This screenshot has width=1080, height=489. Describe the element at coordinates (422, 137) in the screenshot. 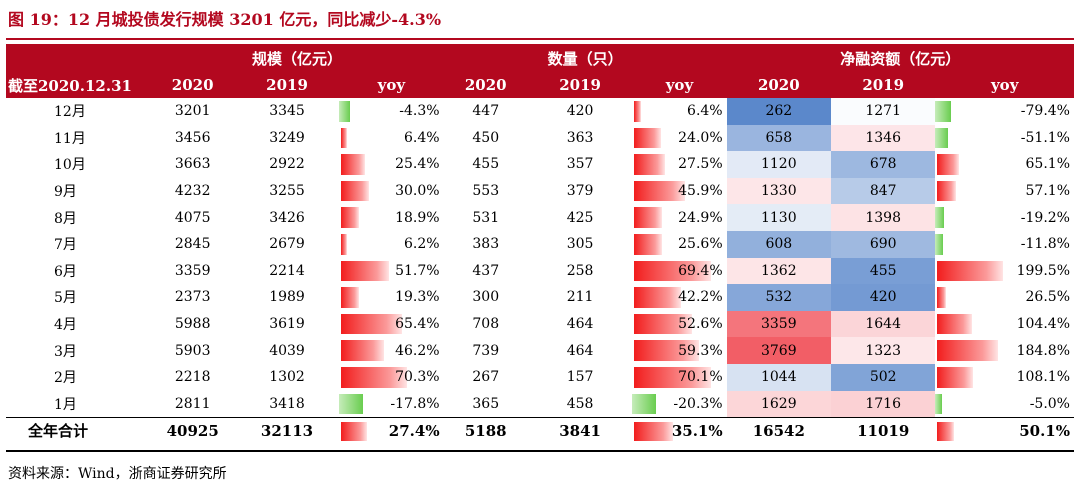

I see `scale-yoy-cell-value: 6.4%` at that location.